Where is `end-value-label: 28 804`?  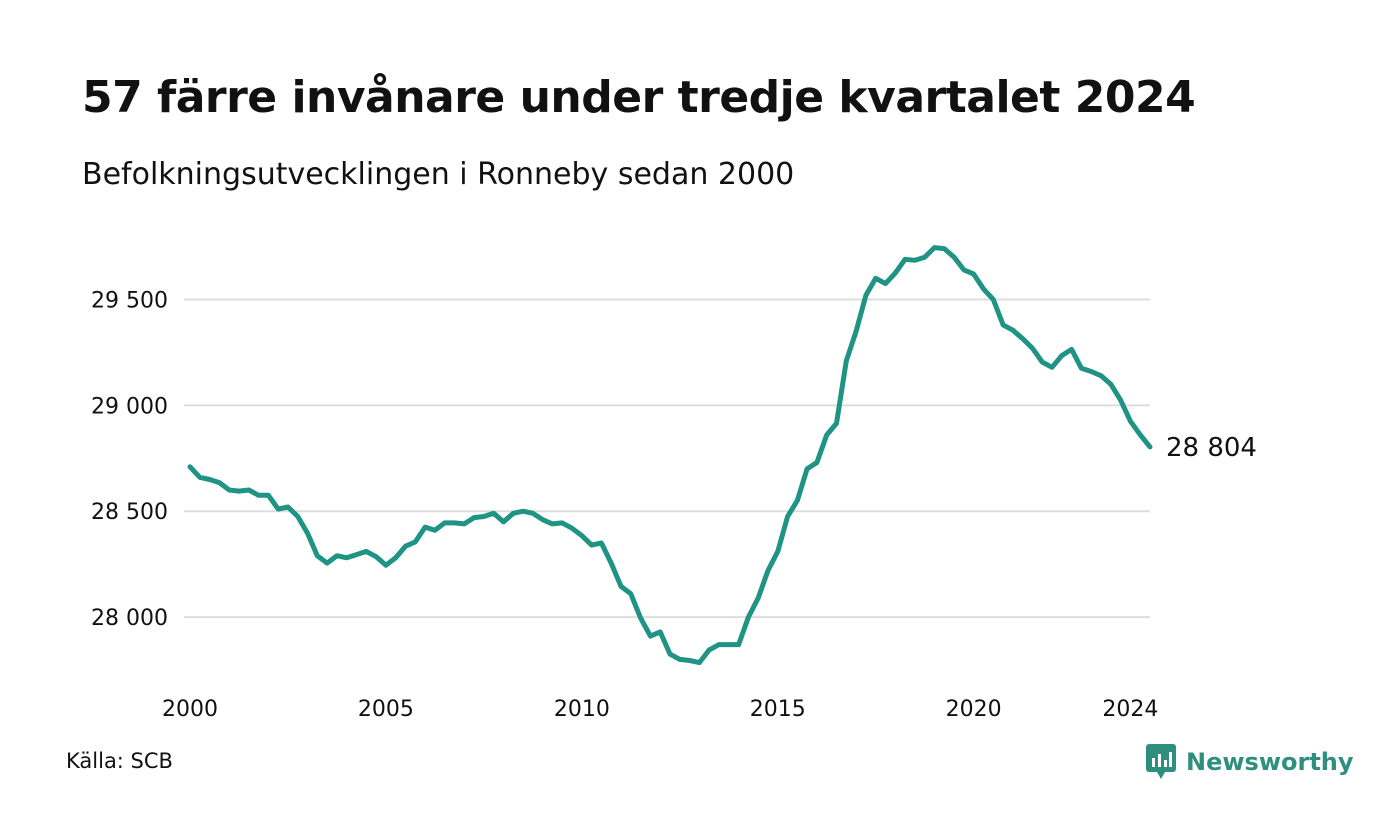
end-value-label: 28 804 is located at coordinates (1211, 448).